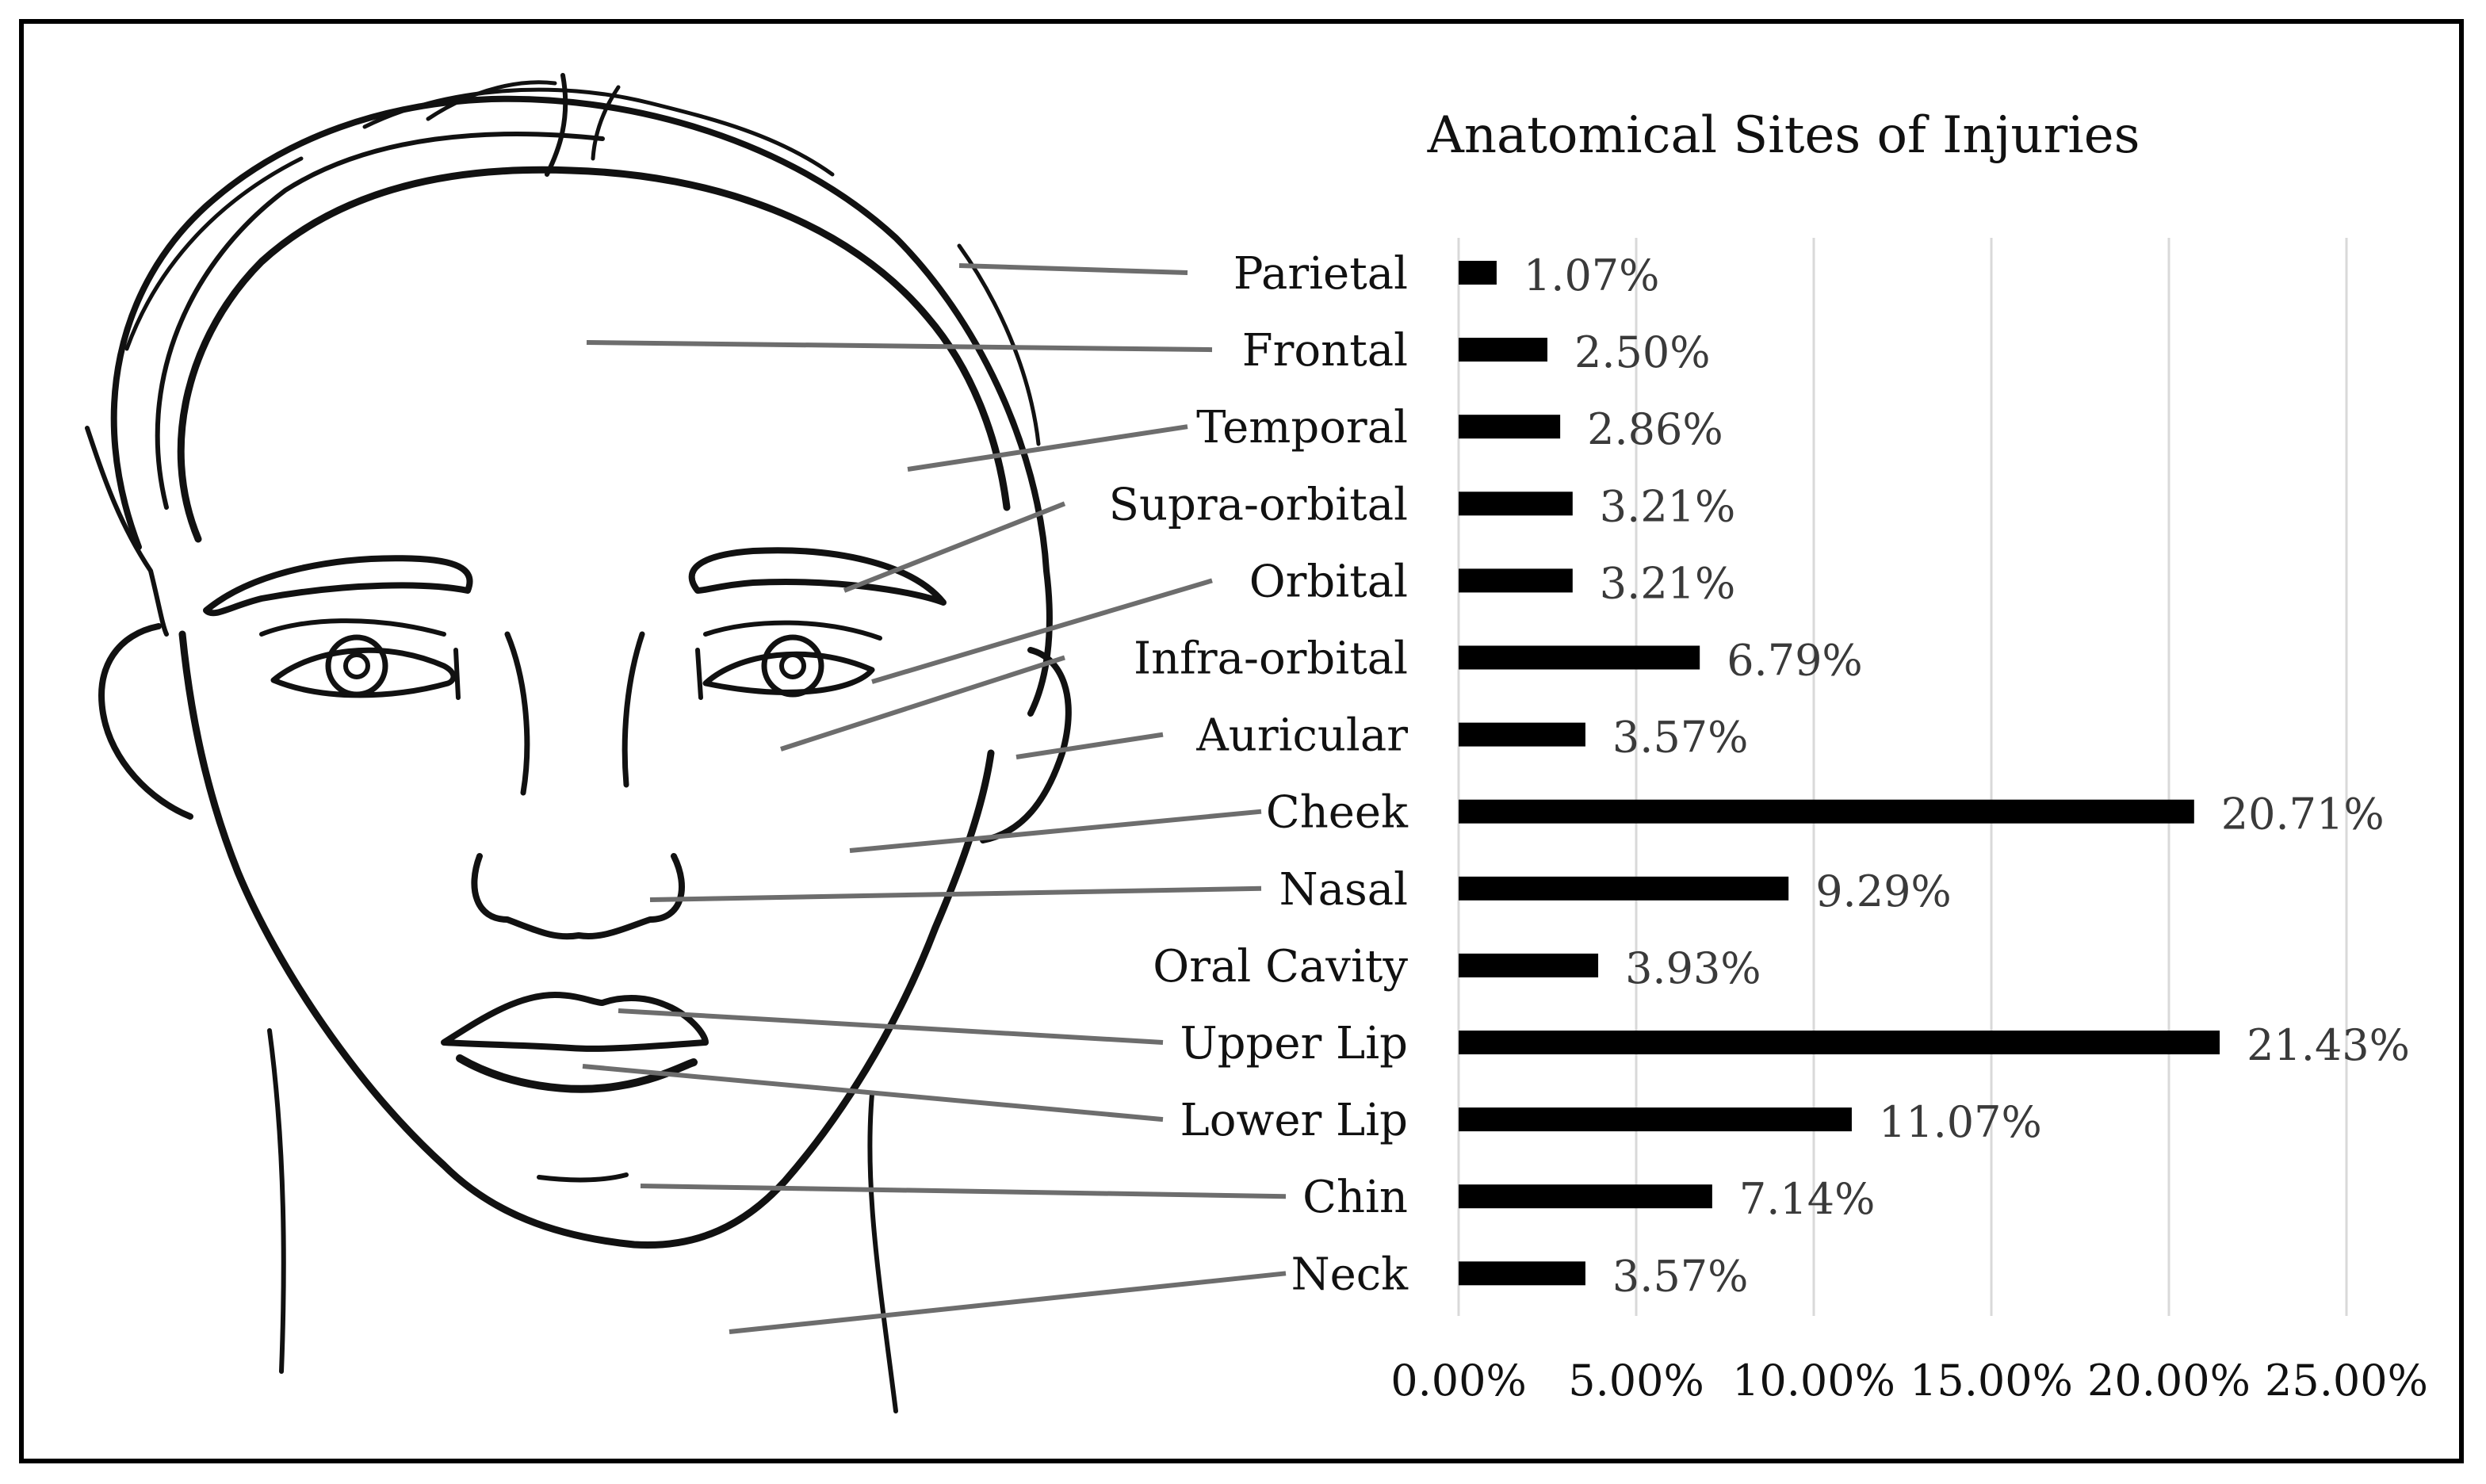  Describe the element at coordinates (1458, 1381) in the screenshot. I see `x-tick-label: 0.00%` at that location.